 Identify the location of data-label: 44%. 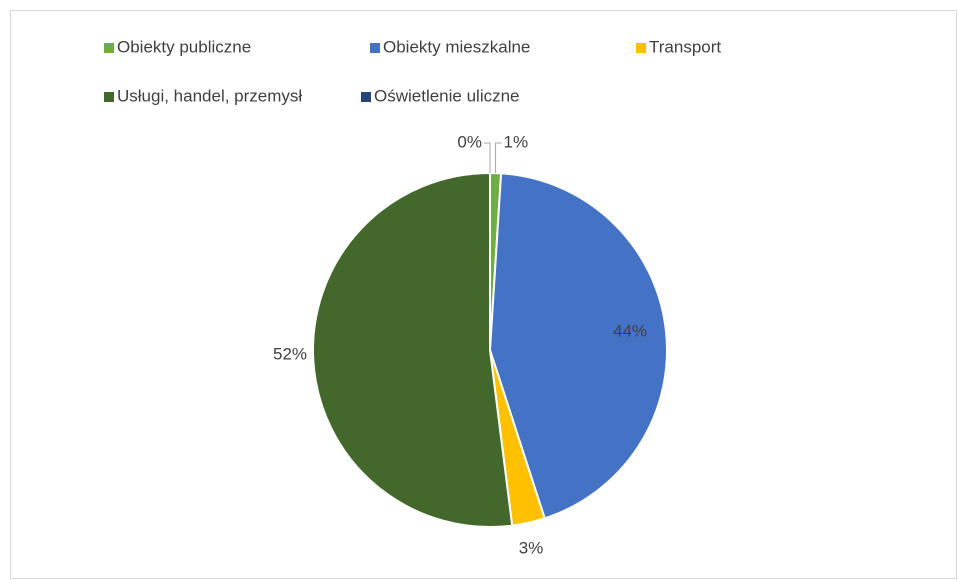
(630, 330).